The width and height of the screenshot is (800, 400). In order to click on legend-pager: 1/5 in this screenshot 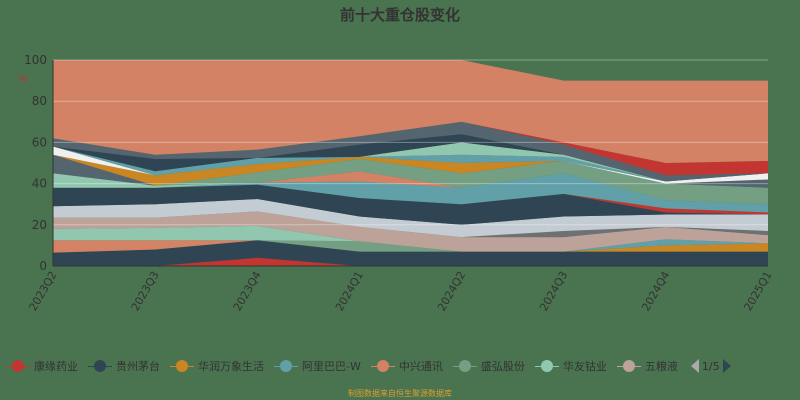, I will do `click(711, 366)`.